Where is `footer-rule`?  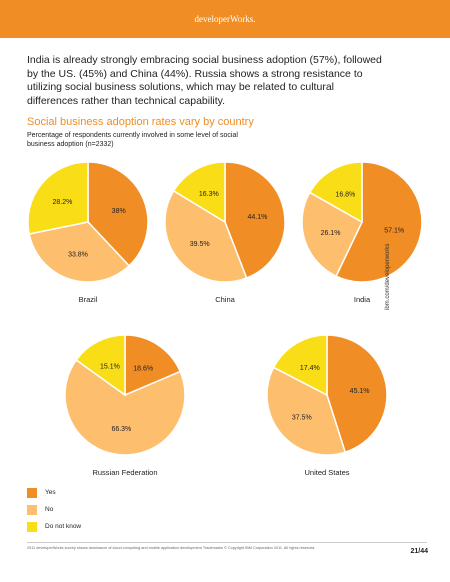
footer-rule is located at coordinates (227, 542).